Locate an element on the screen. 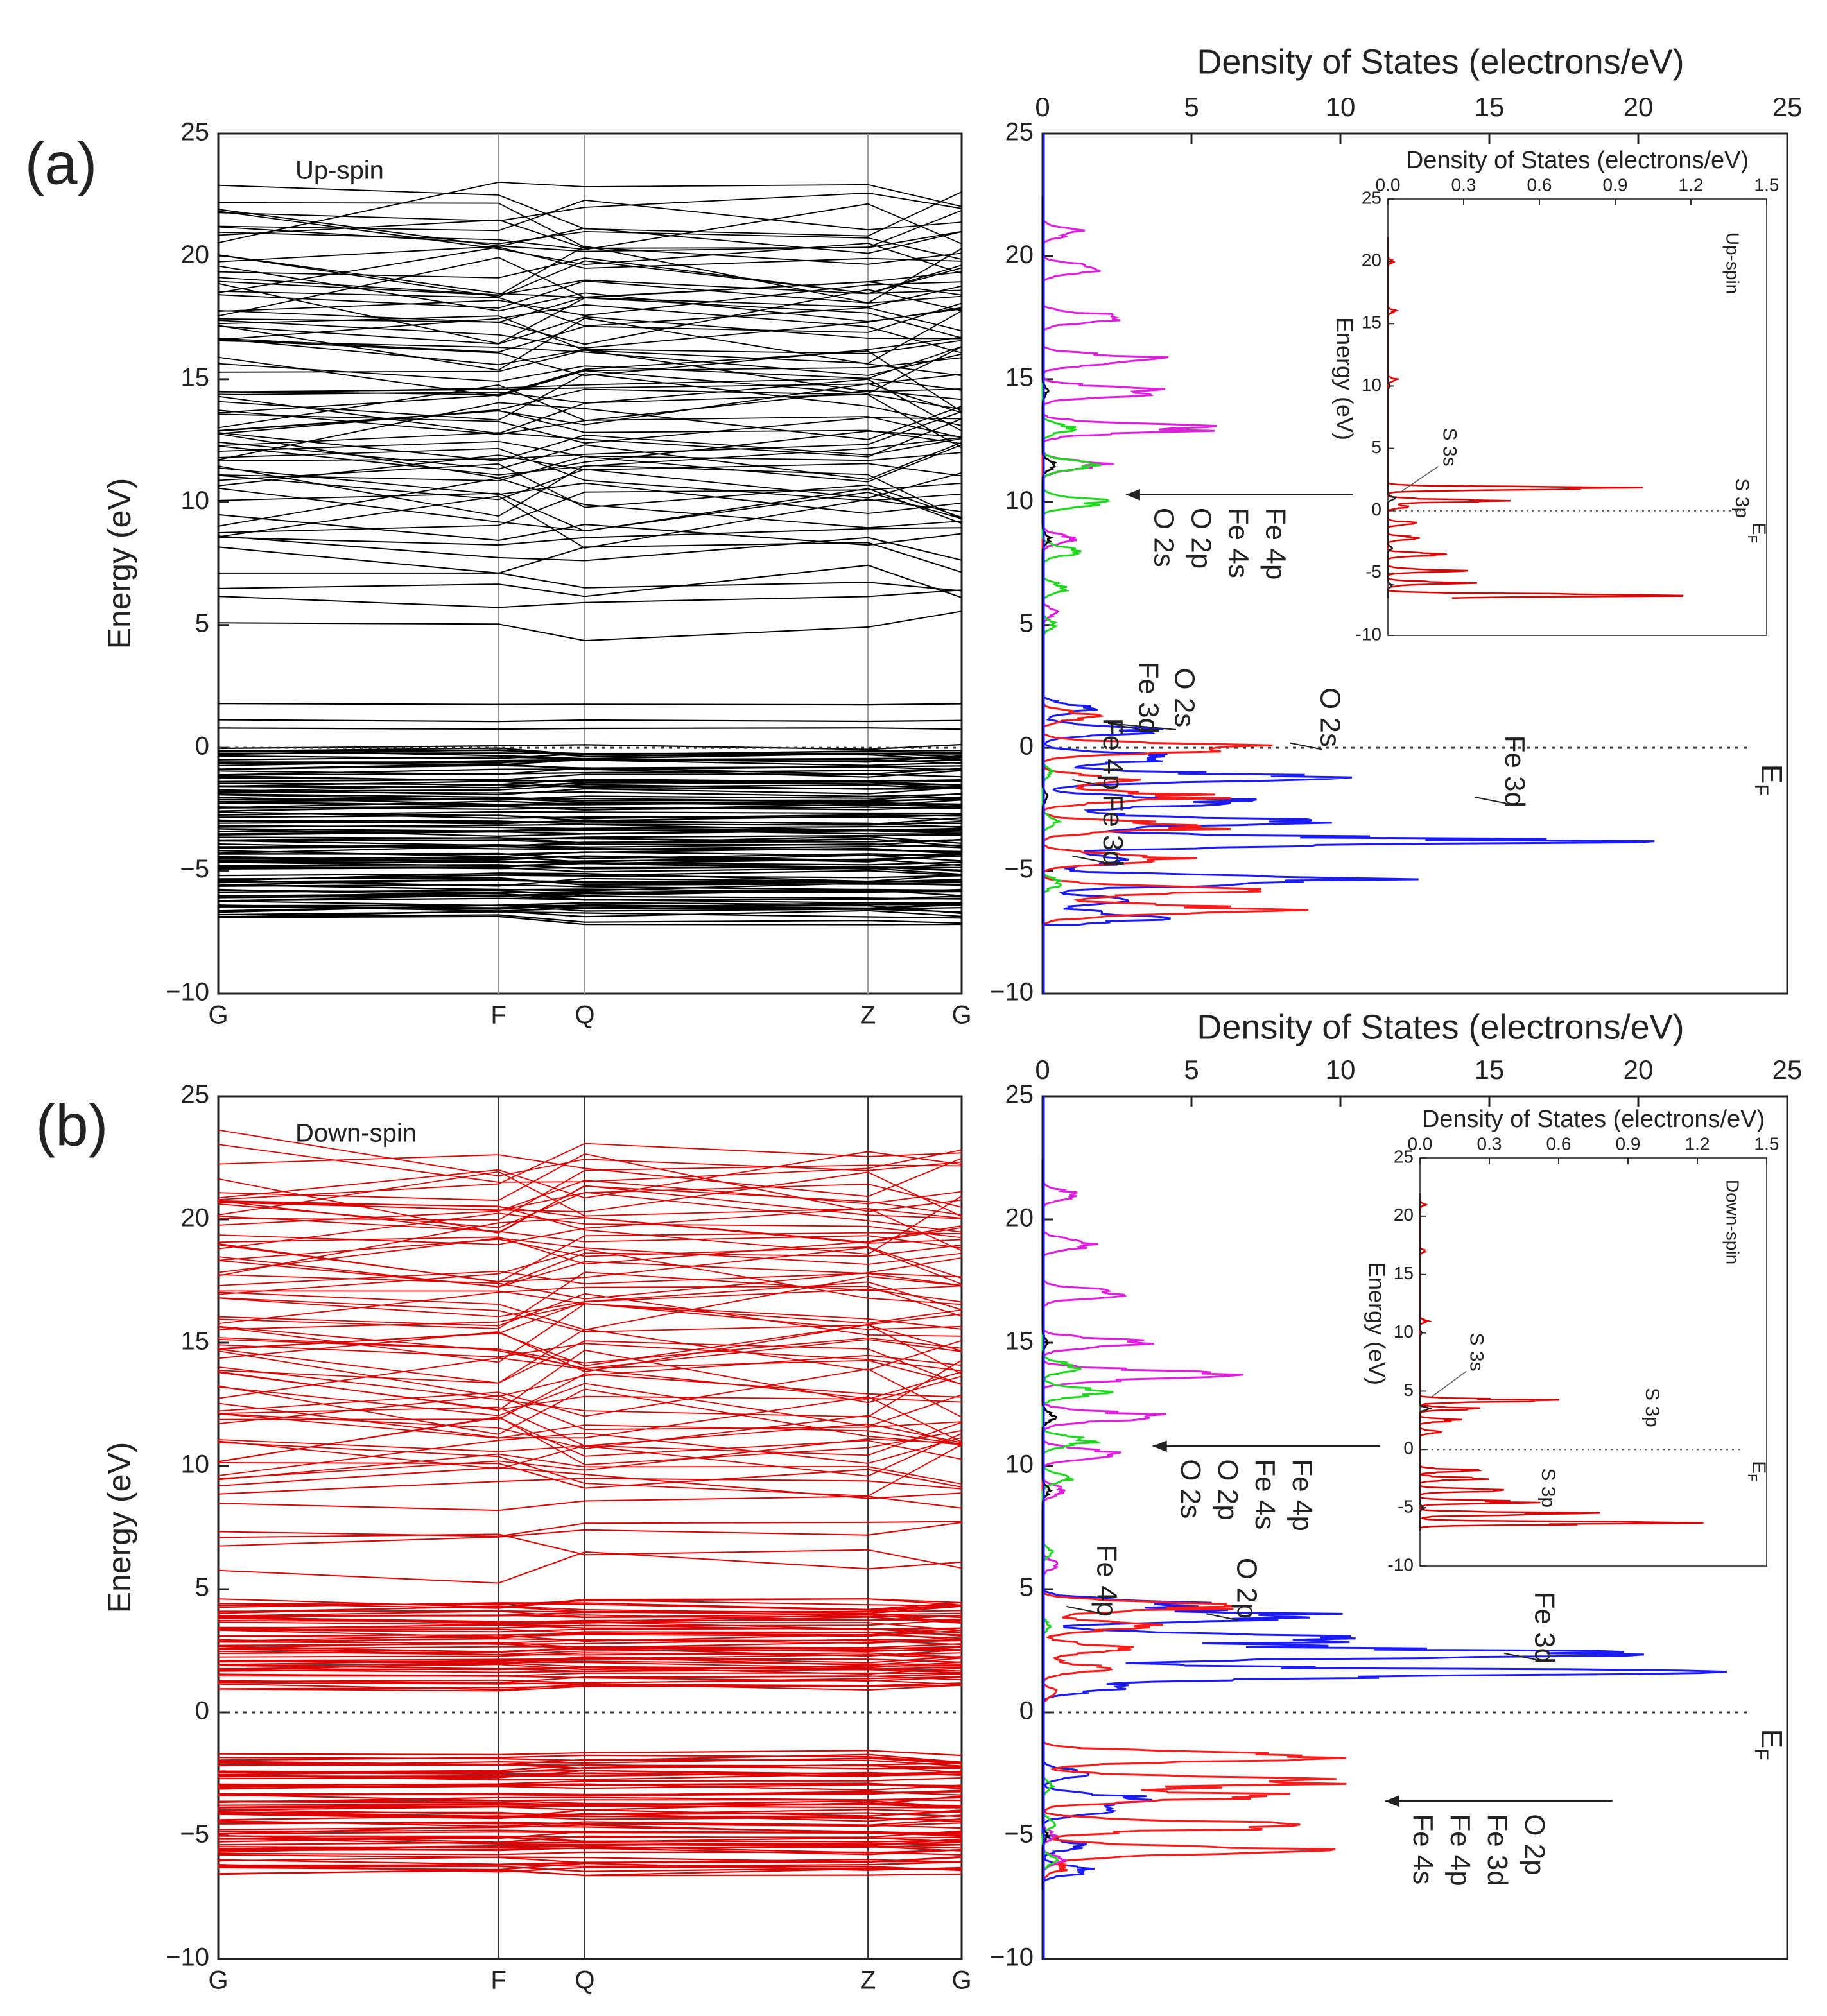 The image size is (1827, 2016). band-ytick-label: 10 is located at coordinates (195, 501).